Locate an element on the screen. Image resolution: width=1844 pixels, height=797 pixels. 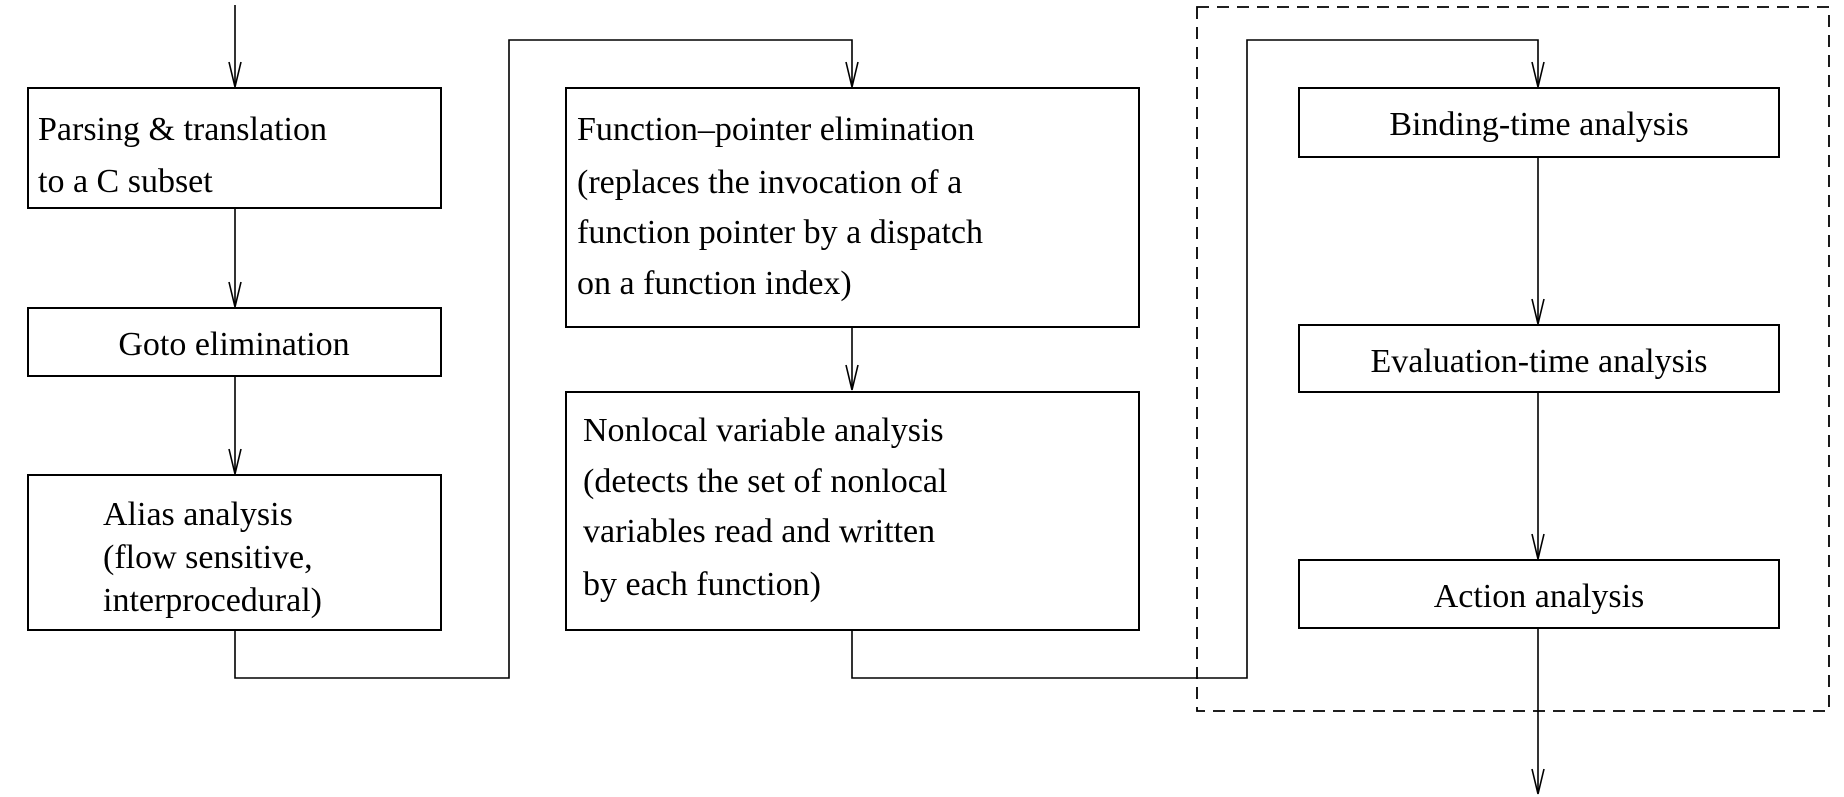
box-funcptr-line-3: function pointer by a dispatch is located at coordinates (780, 232).